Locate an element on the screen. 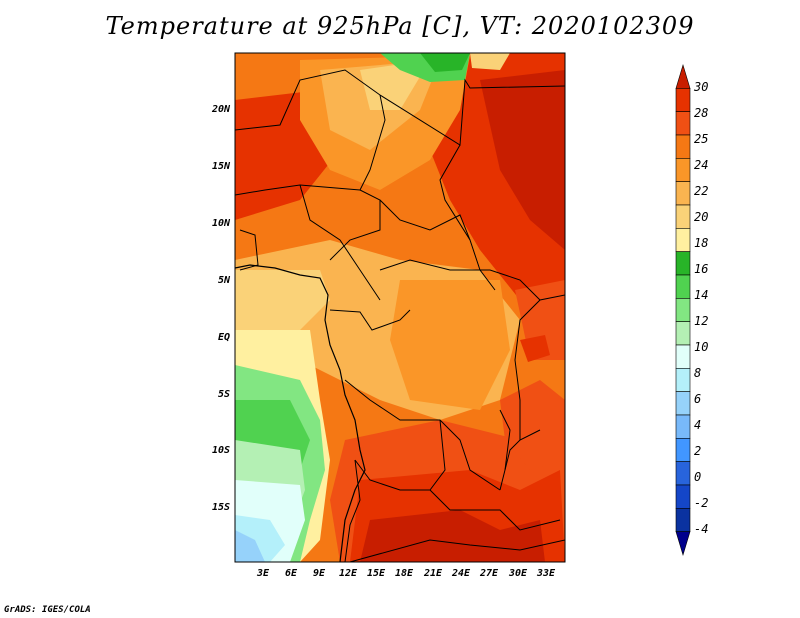 This screenshot has height=618, width=800. colorbar-label: 20 is located at coordinates (701, 217).